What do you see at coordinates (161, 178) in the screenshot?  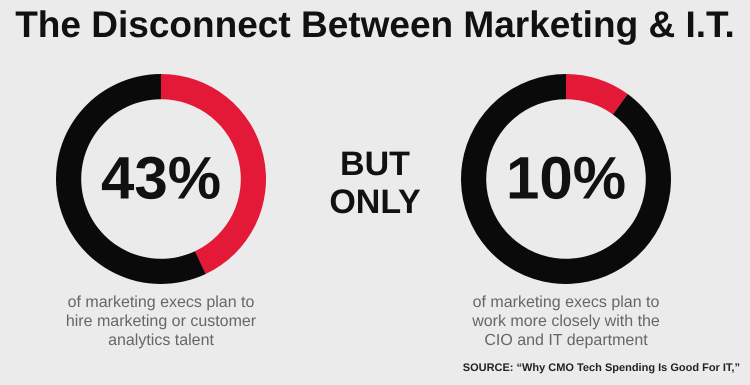 I see `data-label: 43%` at bounding box center [161, 178].